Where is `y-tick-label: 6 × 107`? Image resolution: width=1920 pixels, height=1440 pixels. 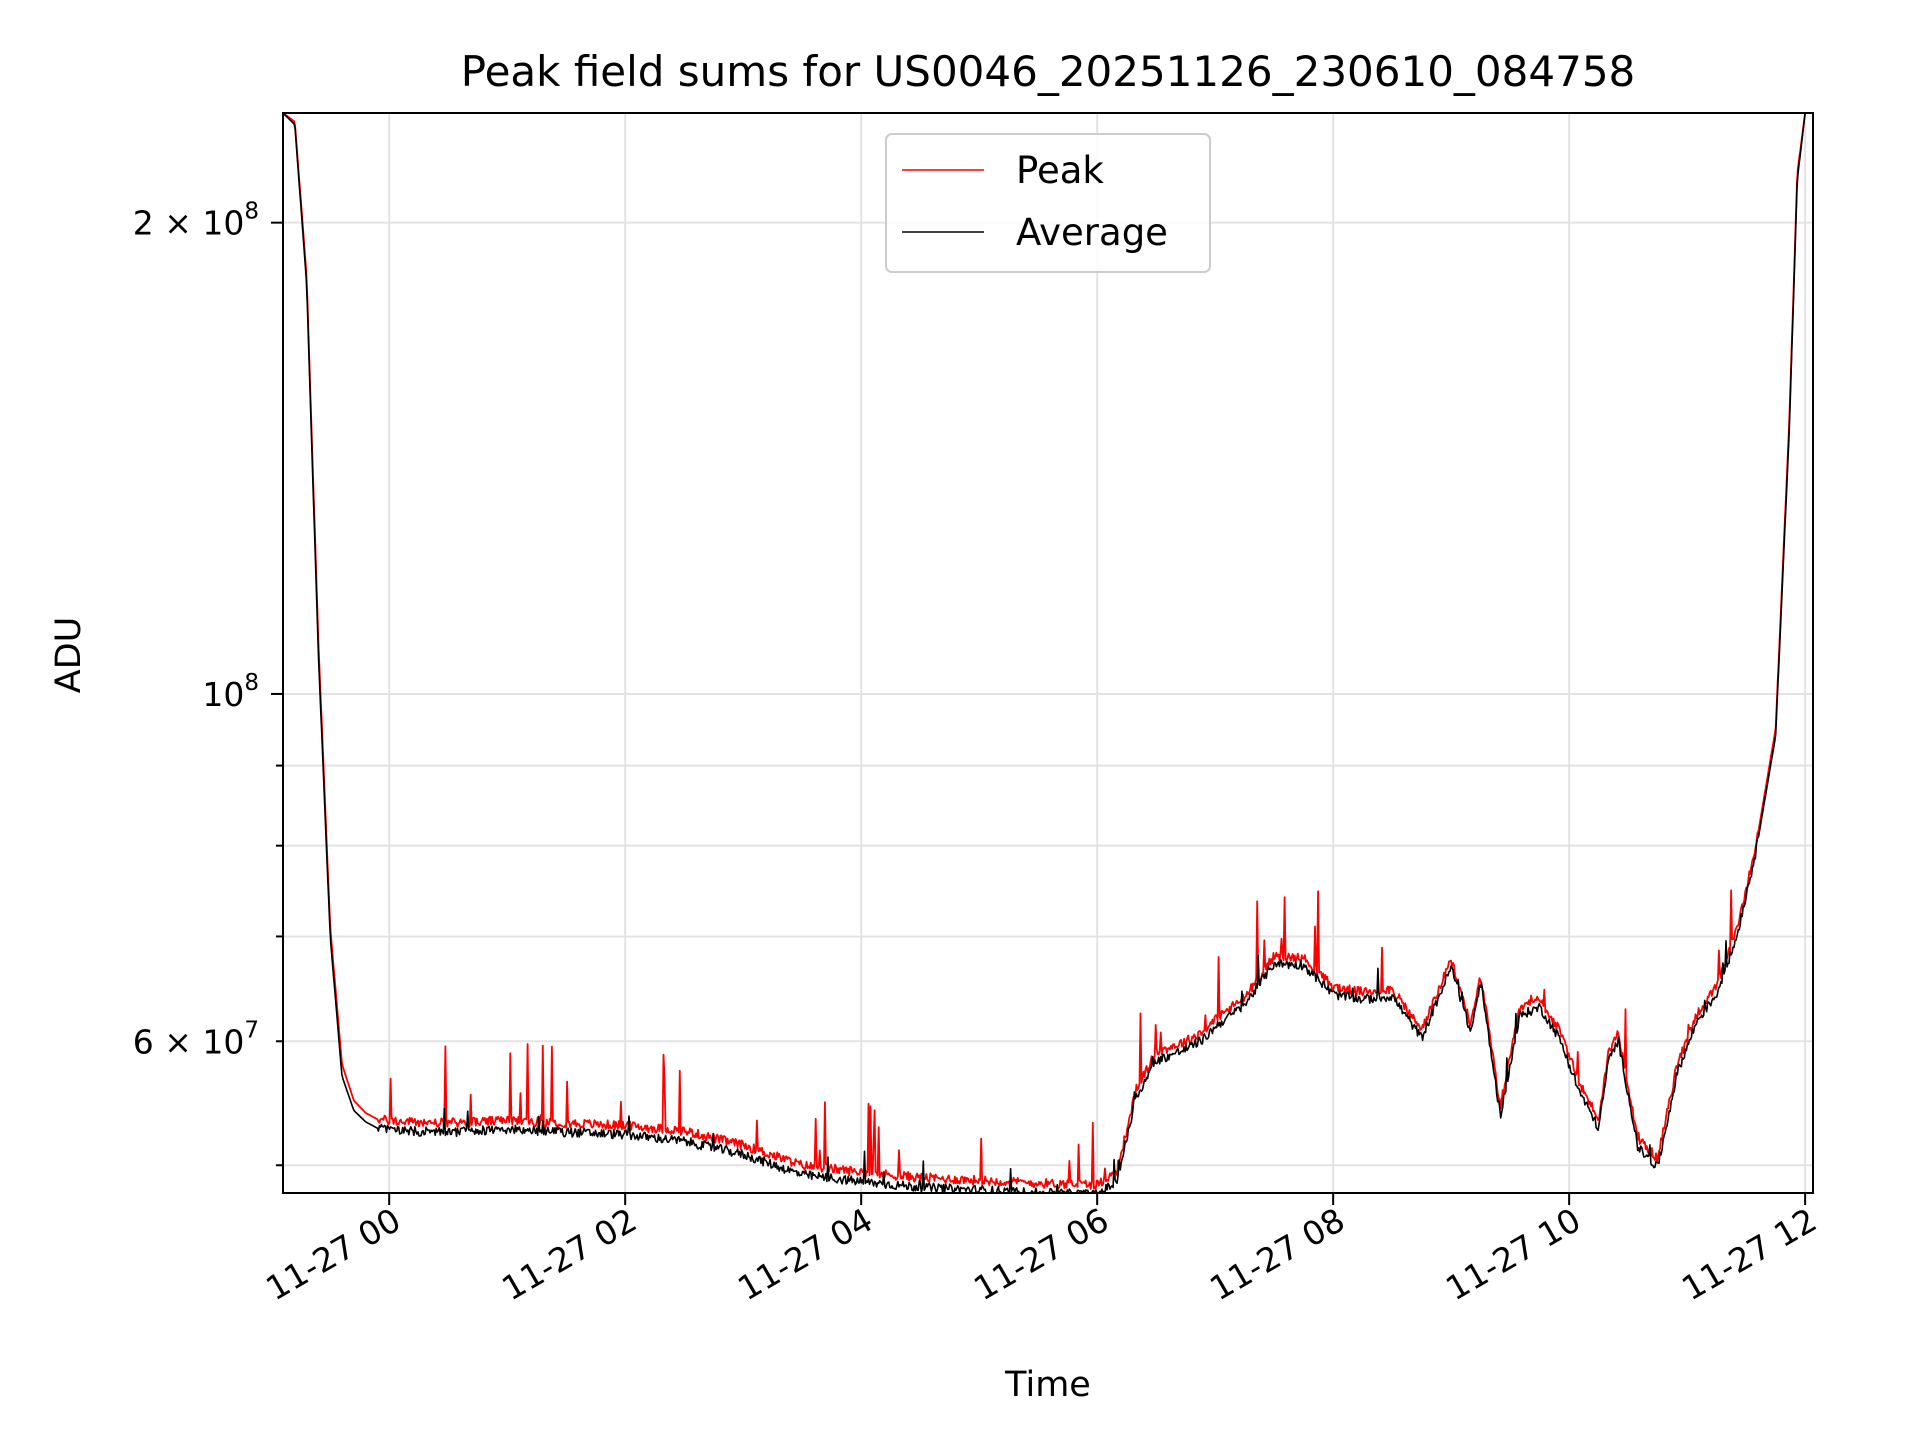 y-tick-label: 6 × 107 is located at coordinates (196, 1039).